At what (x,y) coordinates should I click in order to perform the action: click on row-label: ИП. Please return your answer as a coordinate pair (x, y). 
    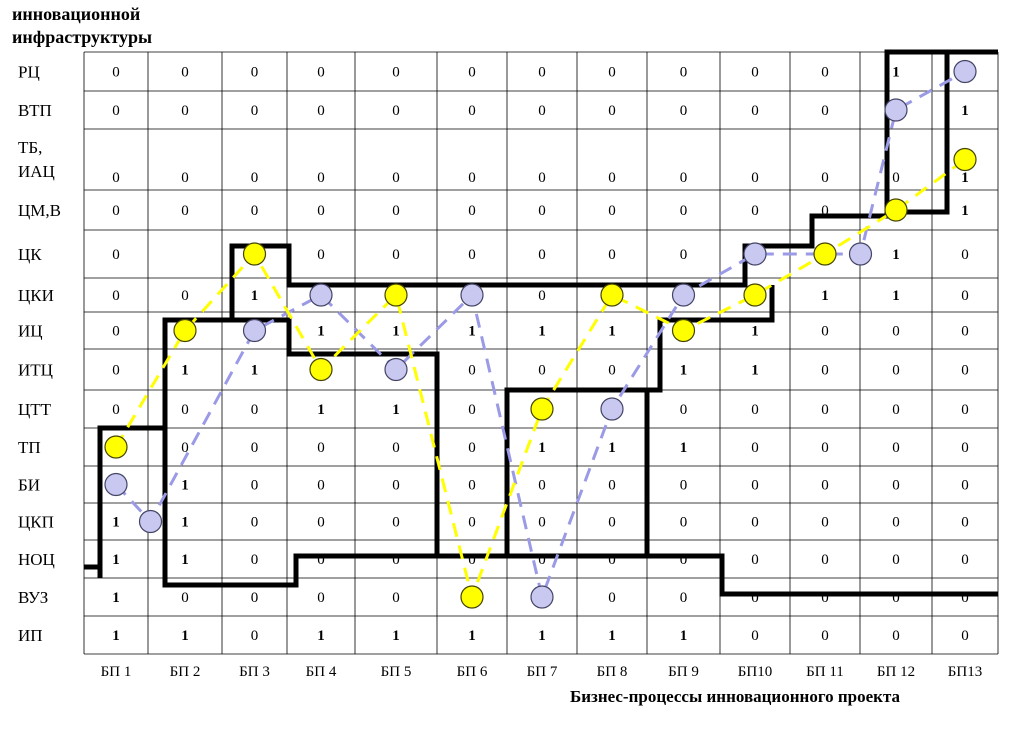
    Looking at the image, I should click on (30, 635).